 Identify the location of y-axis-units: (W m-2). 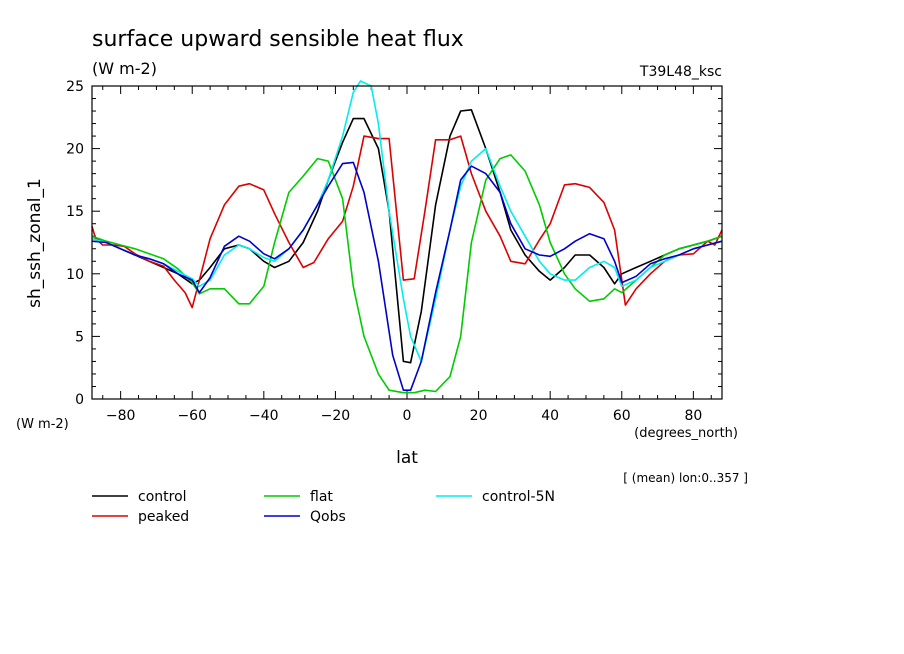
(42, 424).